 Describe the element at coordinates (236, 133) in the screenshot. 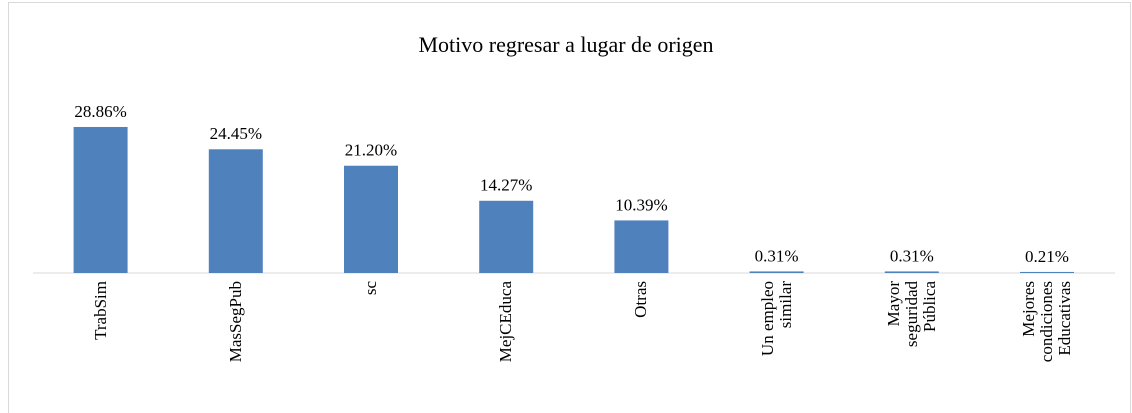

I see `data-label: 24.45%` at that location.